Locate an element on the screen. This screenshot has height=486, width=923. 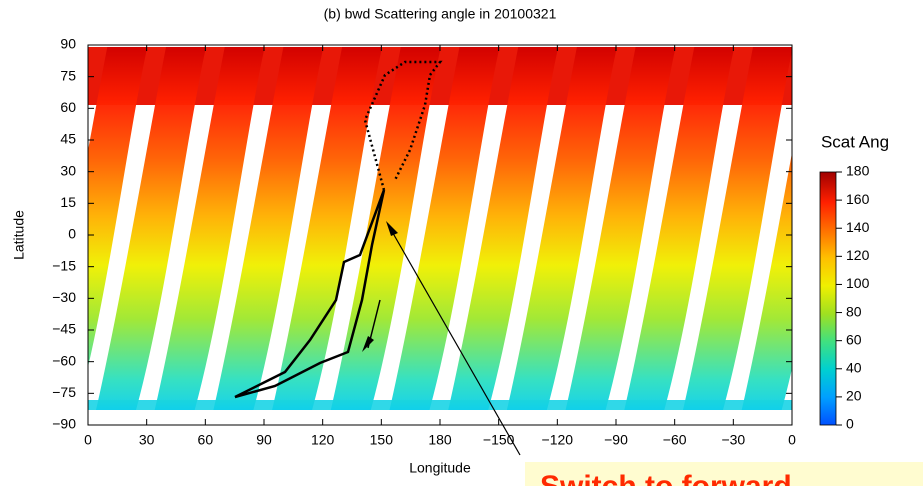
pointer-arrow is located at coordinates (455, 341).